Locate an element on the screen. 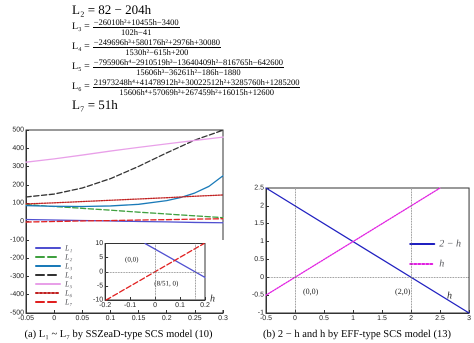 The height and width of the screenshot is (343, 474). text: −249696h³+580176h²+2976h+30080 is located at coordinates (157, 42).